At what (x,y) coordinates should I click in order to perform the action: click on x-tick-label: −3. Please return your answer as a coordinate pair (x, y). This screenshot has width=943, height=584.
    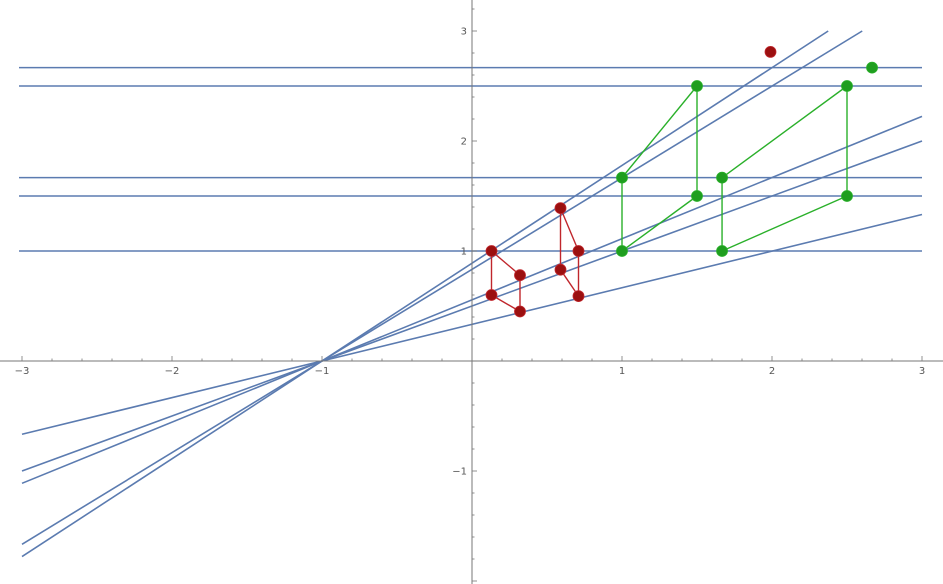
    Looking at the image, I should click on (22, 371).